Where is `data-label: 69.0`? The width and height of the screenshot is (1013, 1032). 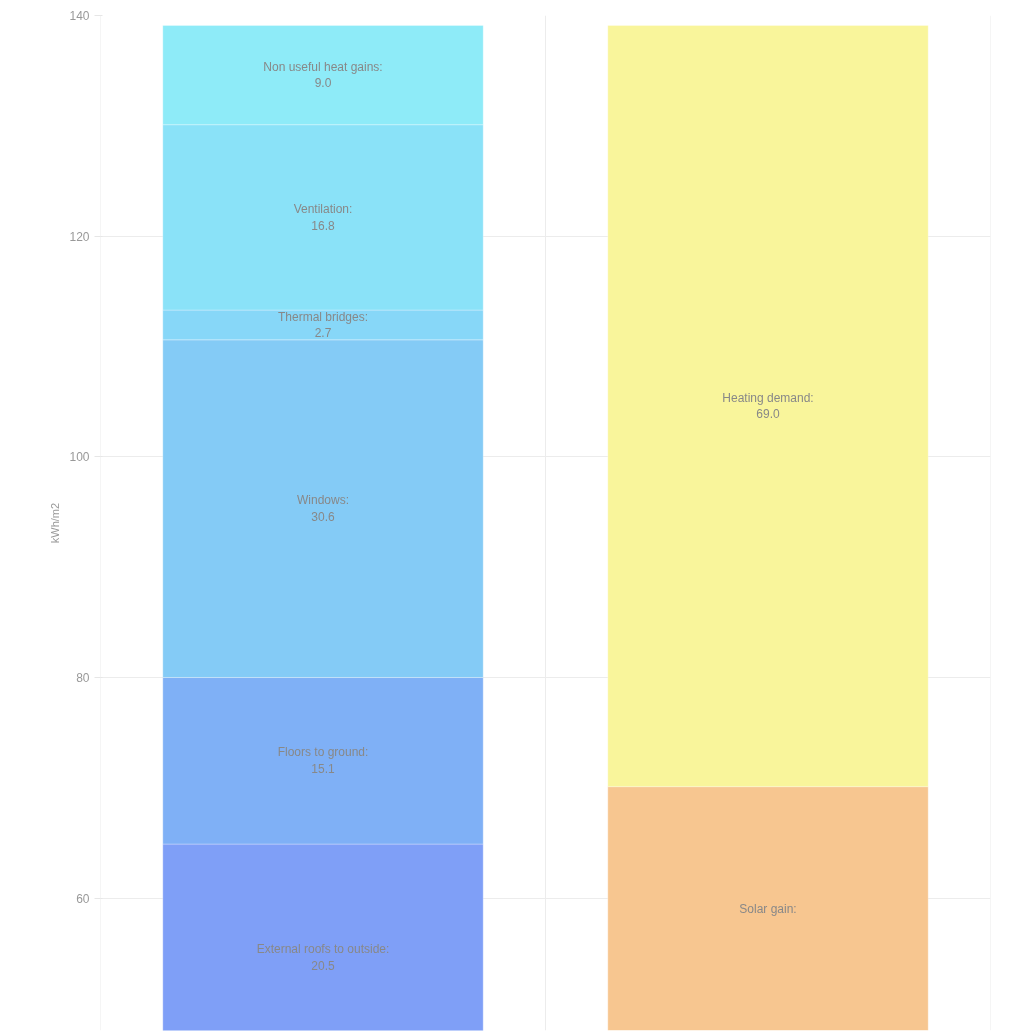 data-label: 69.0 is located at coordinates (768, 414).